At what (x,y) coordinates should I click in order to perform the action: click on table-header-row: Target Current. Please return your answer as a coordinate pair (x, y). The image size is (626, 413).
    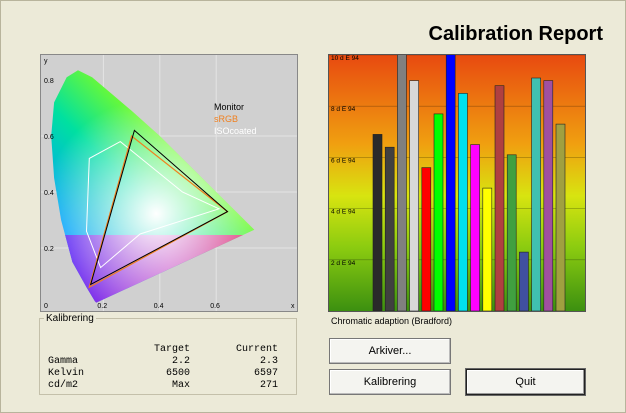
    Looking at the image, I should click on (168, 350).